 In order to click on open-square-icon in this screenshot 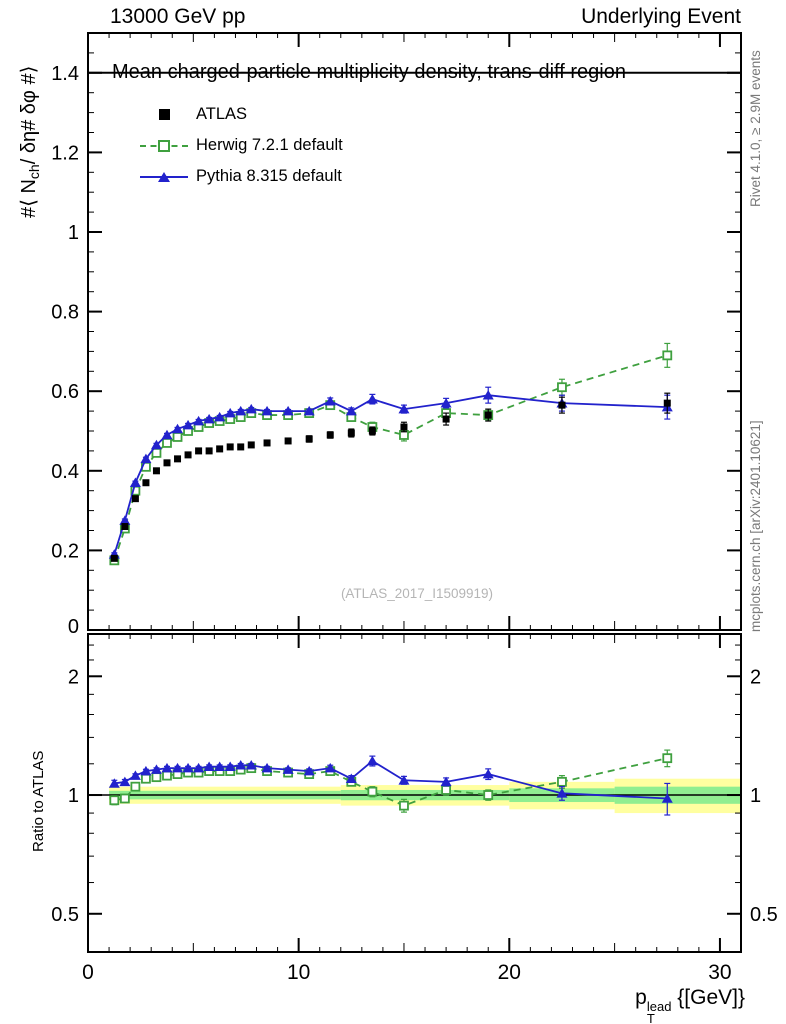, I will do `click(164, 145)`.